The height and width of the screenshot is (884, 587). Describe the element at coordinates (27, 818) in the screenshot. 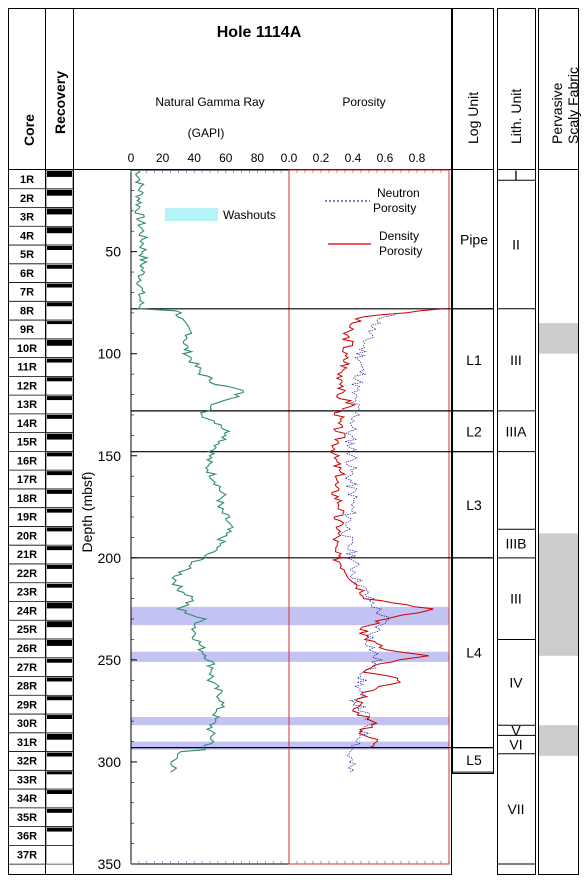

I see `core-label: 35R` at that location.